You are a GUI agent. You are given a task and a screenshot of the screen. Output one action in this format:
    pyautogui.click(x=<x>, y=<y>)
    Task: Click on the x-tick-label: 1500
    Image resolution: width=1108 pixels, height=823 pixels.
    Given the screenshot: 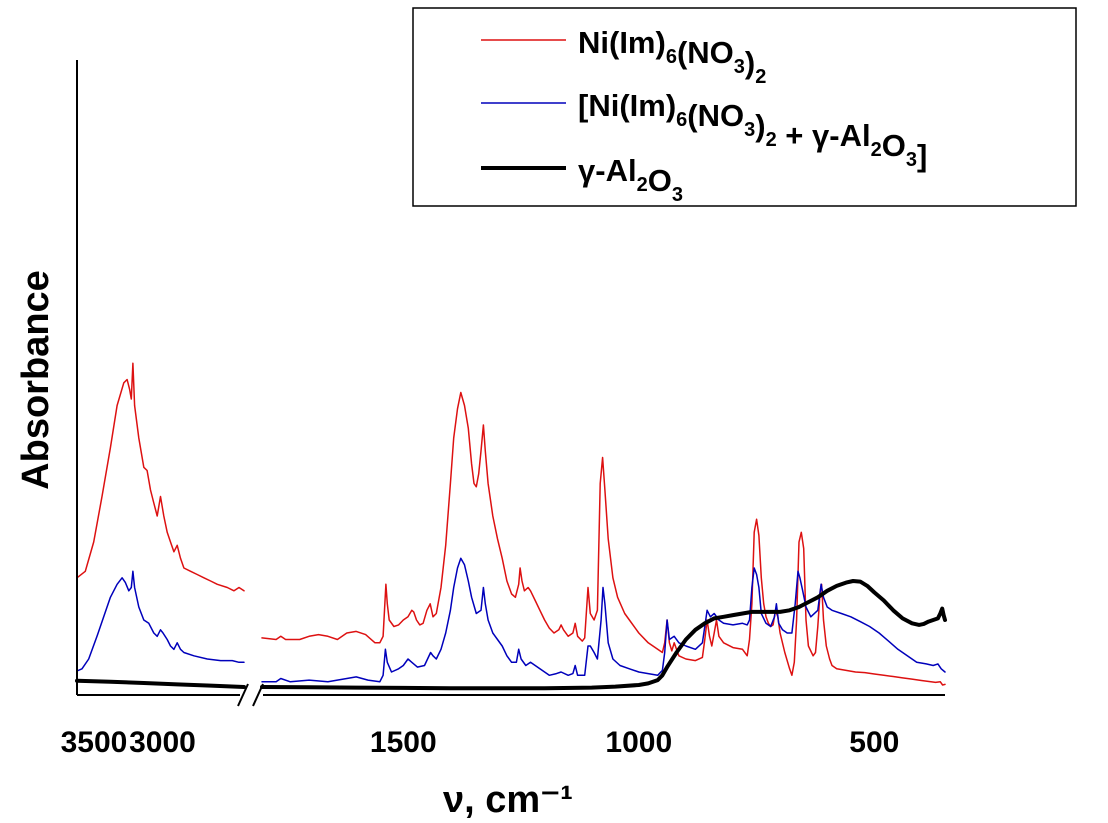 What is the action you would take?
    pyautogui.click(x=403, y=742)
    